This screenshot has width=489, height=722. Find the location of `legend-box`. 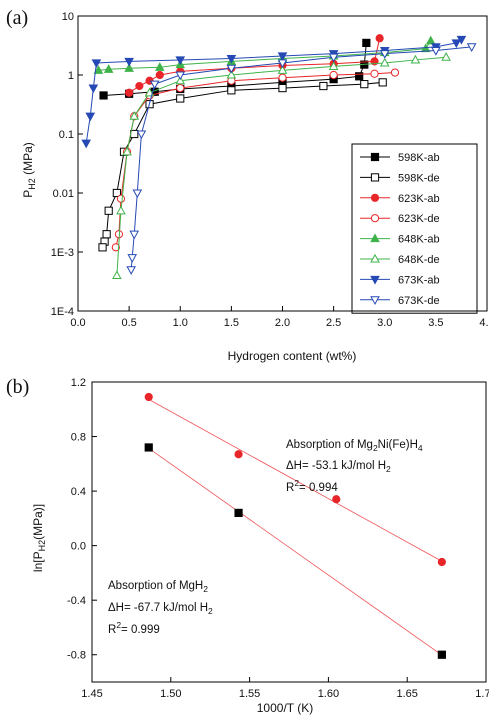

legend-box is located at coordinates (414, 228).